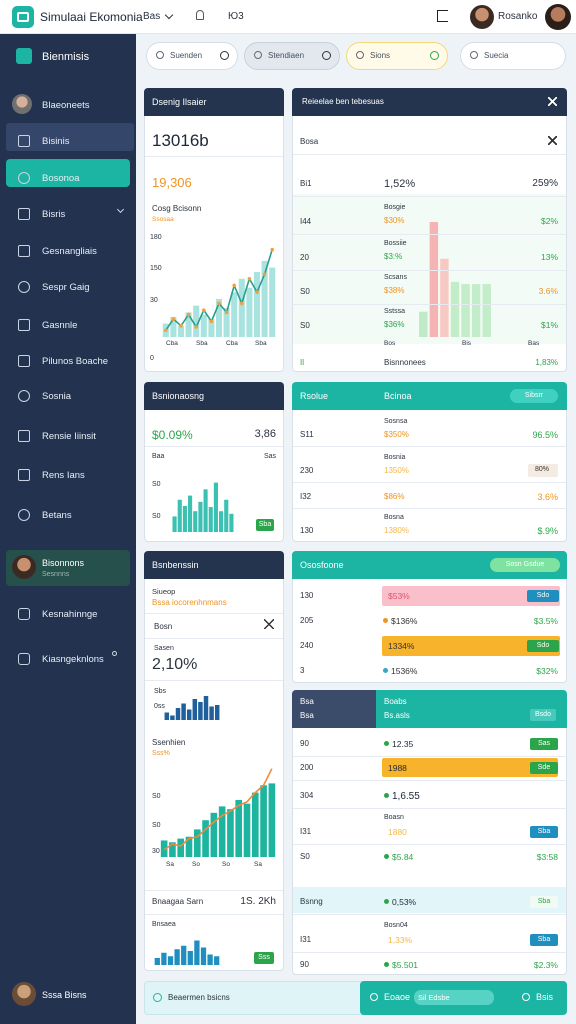 The height and width of the screenshot is (1024, 576). I want to click on button-text: Eoaoe, so click(397, 997).